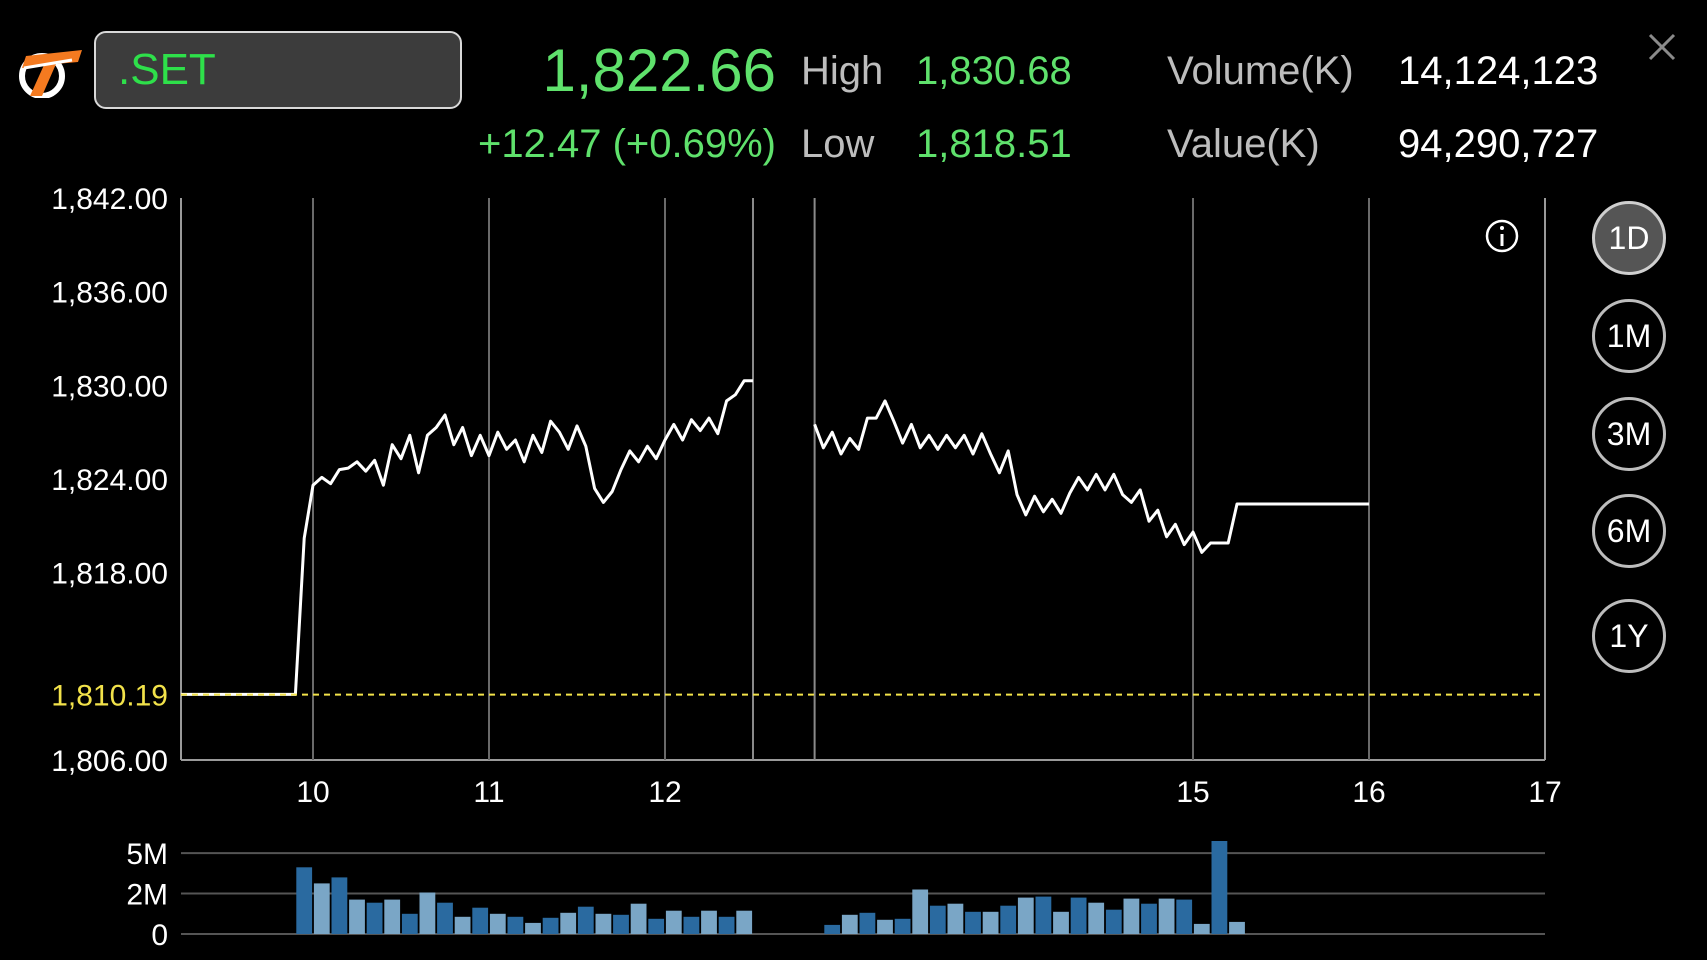  Describe the element at coordinates (1243, 144) in the screenshot. I see `value-label: Value(K)` at that location.